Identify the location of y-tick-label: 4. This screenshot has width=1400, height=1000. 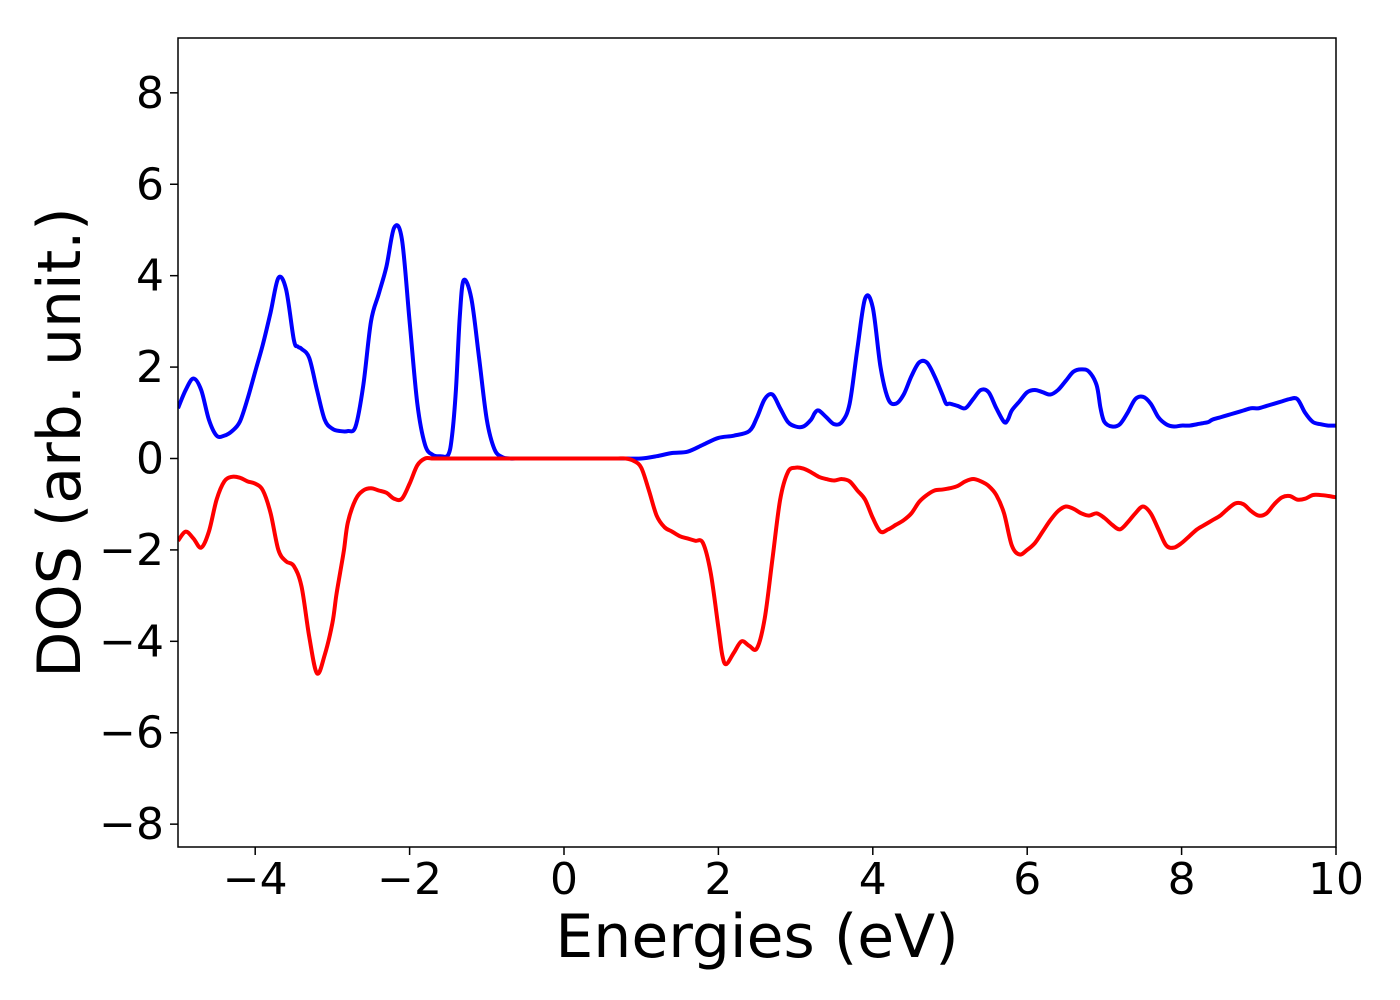
(150, 276).